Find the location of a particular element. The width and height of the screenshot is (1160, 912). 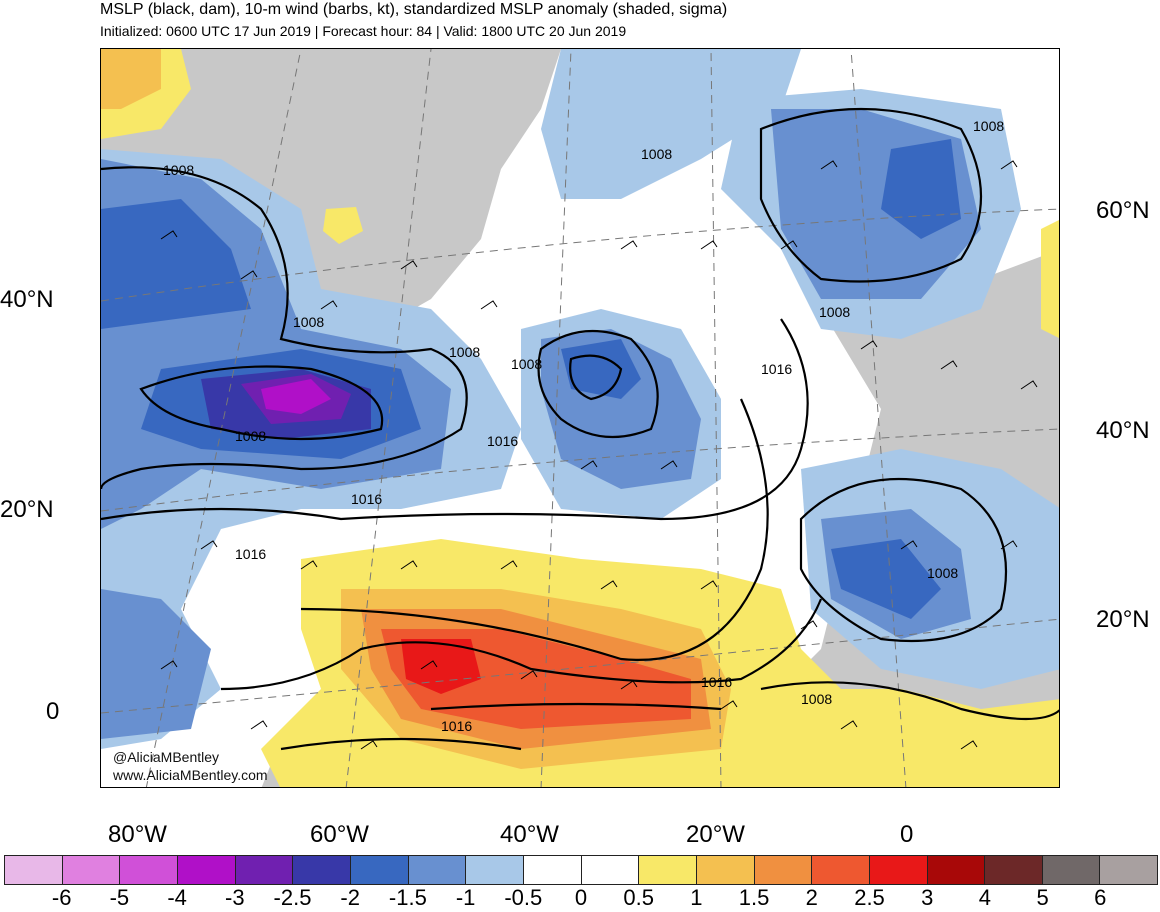

colorbar-tick-label: -2.5 is located at coordinates (292, 897).